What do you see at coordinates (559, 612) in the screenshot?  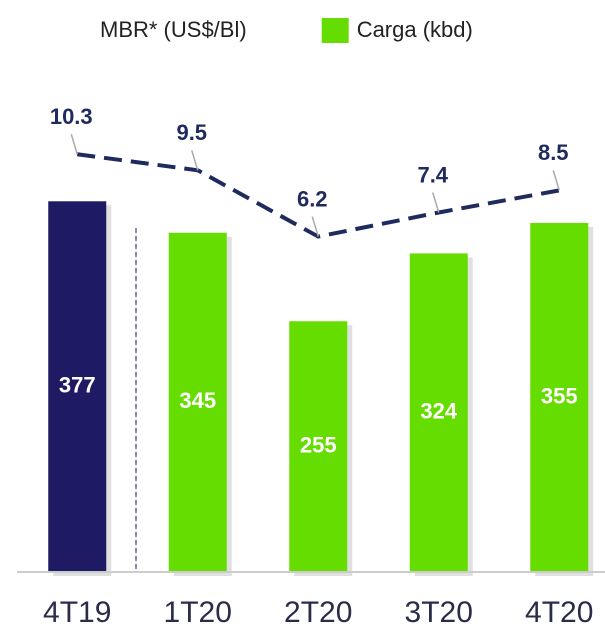 I see `x-tick-label: 4T20` at bounding box center [559, 612].